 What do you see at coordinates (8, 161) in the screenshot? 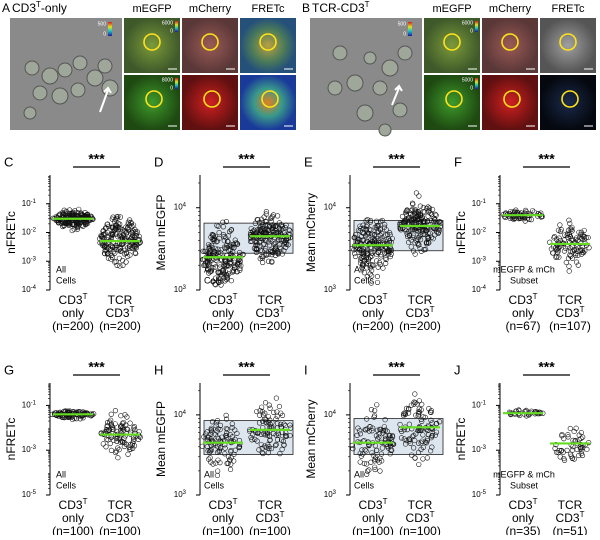
I see `panel-letter: C` at bounding box center [8, 161].